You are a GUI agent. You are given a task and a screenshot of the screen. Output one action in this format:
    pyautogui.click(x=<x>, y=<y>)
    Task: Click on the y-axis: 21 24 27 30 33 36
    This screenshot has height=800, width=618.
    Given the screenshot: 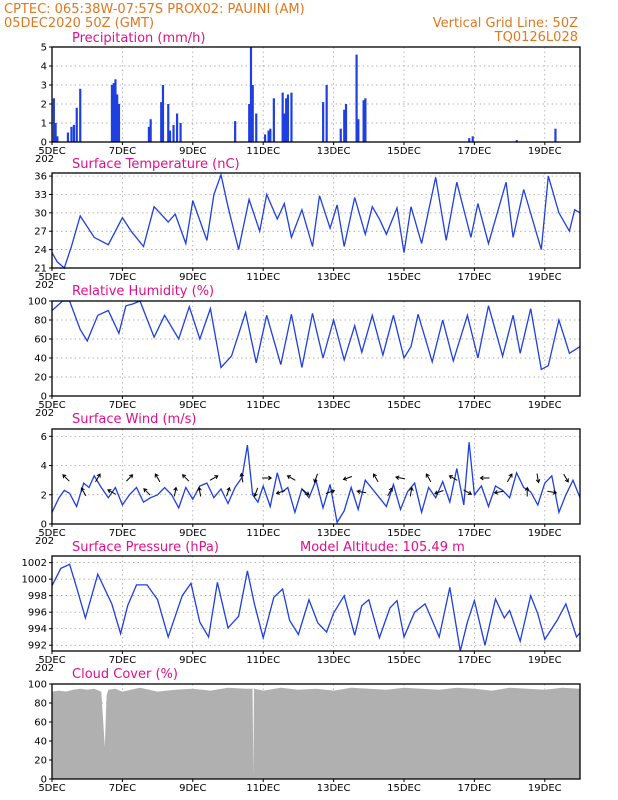 What is the action you would take?
    pyautogui.click(x=43, y=223)
    